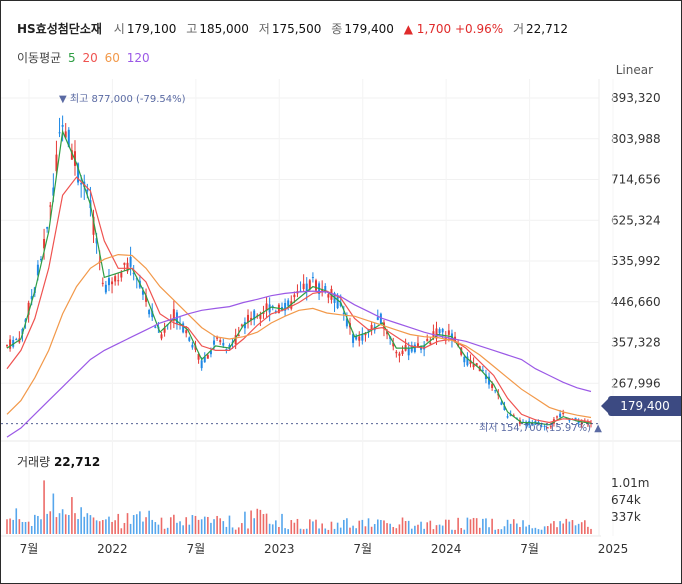 The image size is (682, 584). What do you see at coordinates (518, 29) in the screenshot?
I see `volume-label: 거` at bounding box center [518, 29].